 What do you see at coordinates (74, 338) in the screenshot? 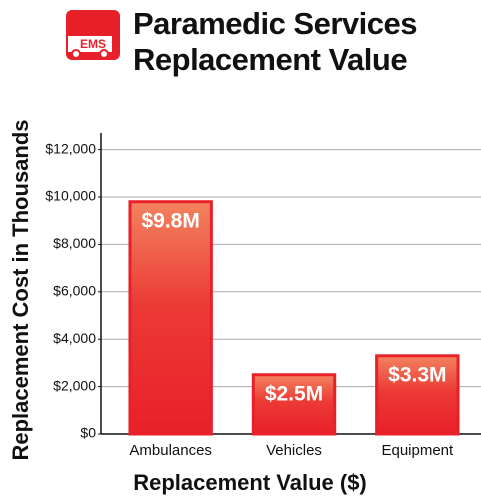
I see `y-tick-label: $4,000` at bounding box center [74, 338].